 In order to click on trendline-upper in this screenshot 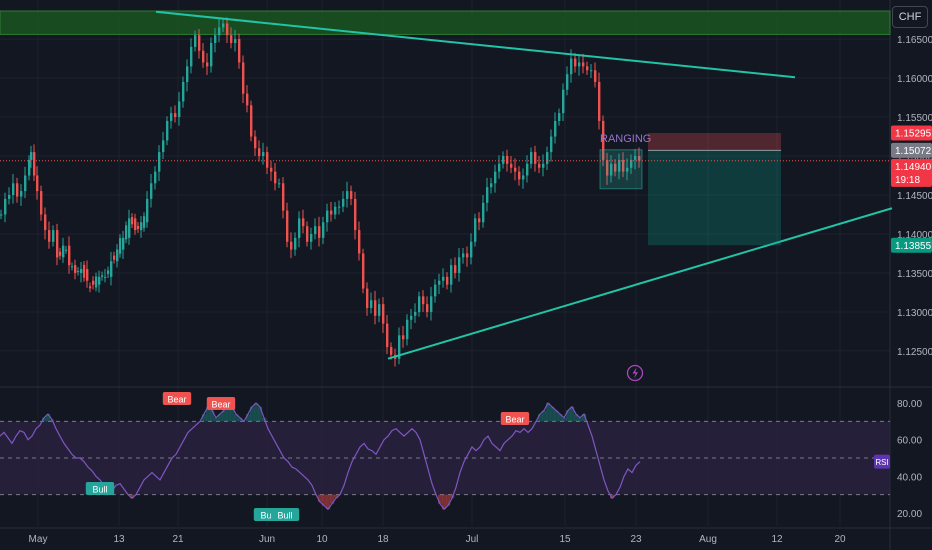, I will do `click(475, 44)`.